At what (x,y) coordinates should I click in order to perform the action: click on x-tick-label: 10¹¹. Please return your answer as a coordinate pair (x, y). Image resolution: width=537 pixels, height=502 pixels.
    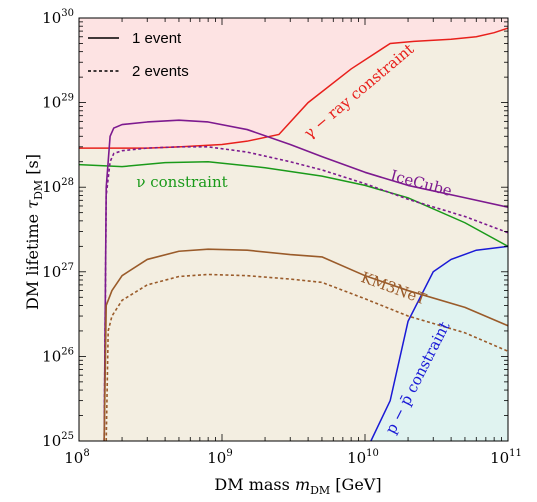
    Looking at the image, I should click on (506, 457).